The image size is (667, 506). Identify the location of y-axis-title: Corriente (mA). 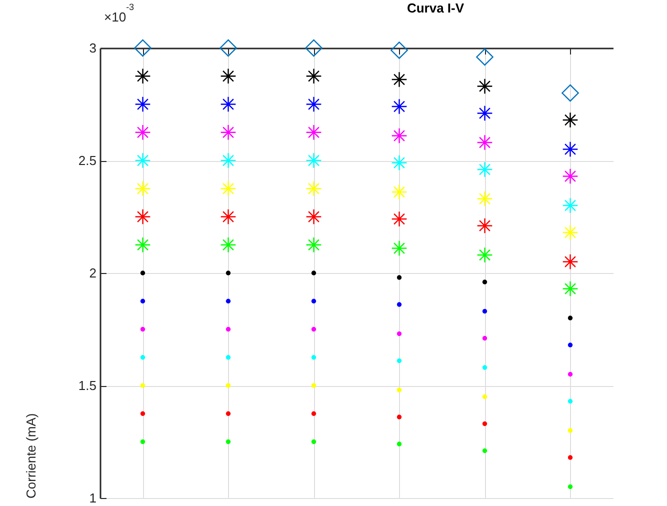
(30, 455).